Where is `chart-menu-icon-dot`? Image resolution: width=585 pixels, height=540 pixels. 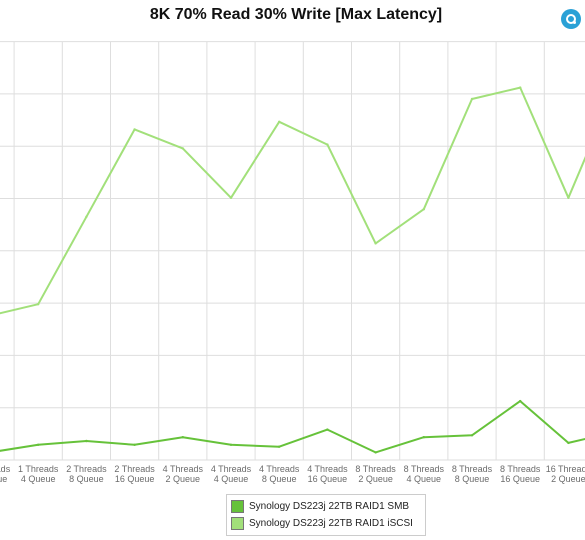 chart-menu-icon-dot is located at coordinates (574, 22).